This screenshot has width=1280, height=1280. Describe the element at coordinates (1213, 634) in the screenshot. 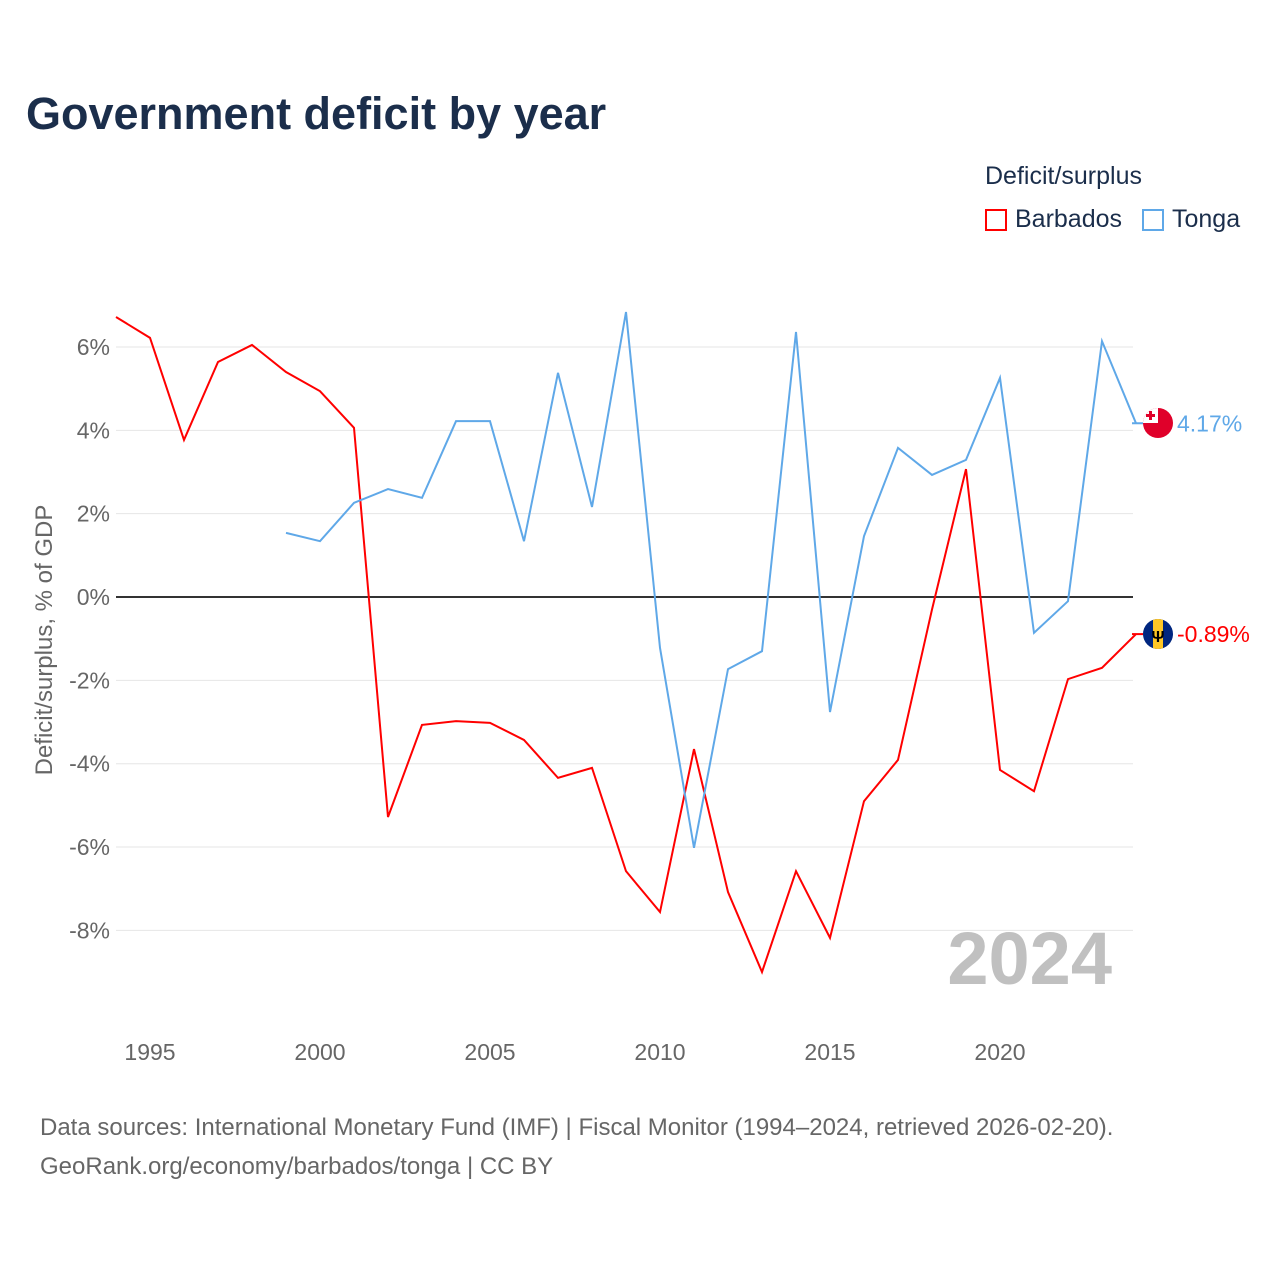

I see `end-label-barbados: -0.89%` at that location.